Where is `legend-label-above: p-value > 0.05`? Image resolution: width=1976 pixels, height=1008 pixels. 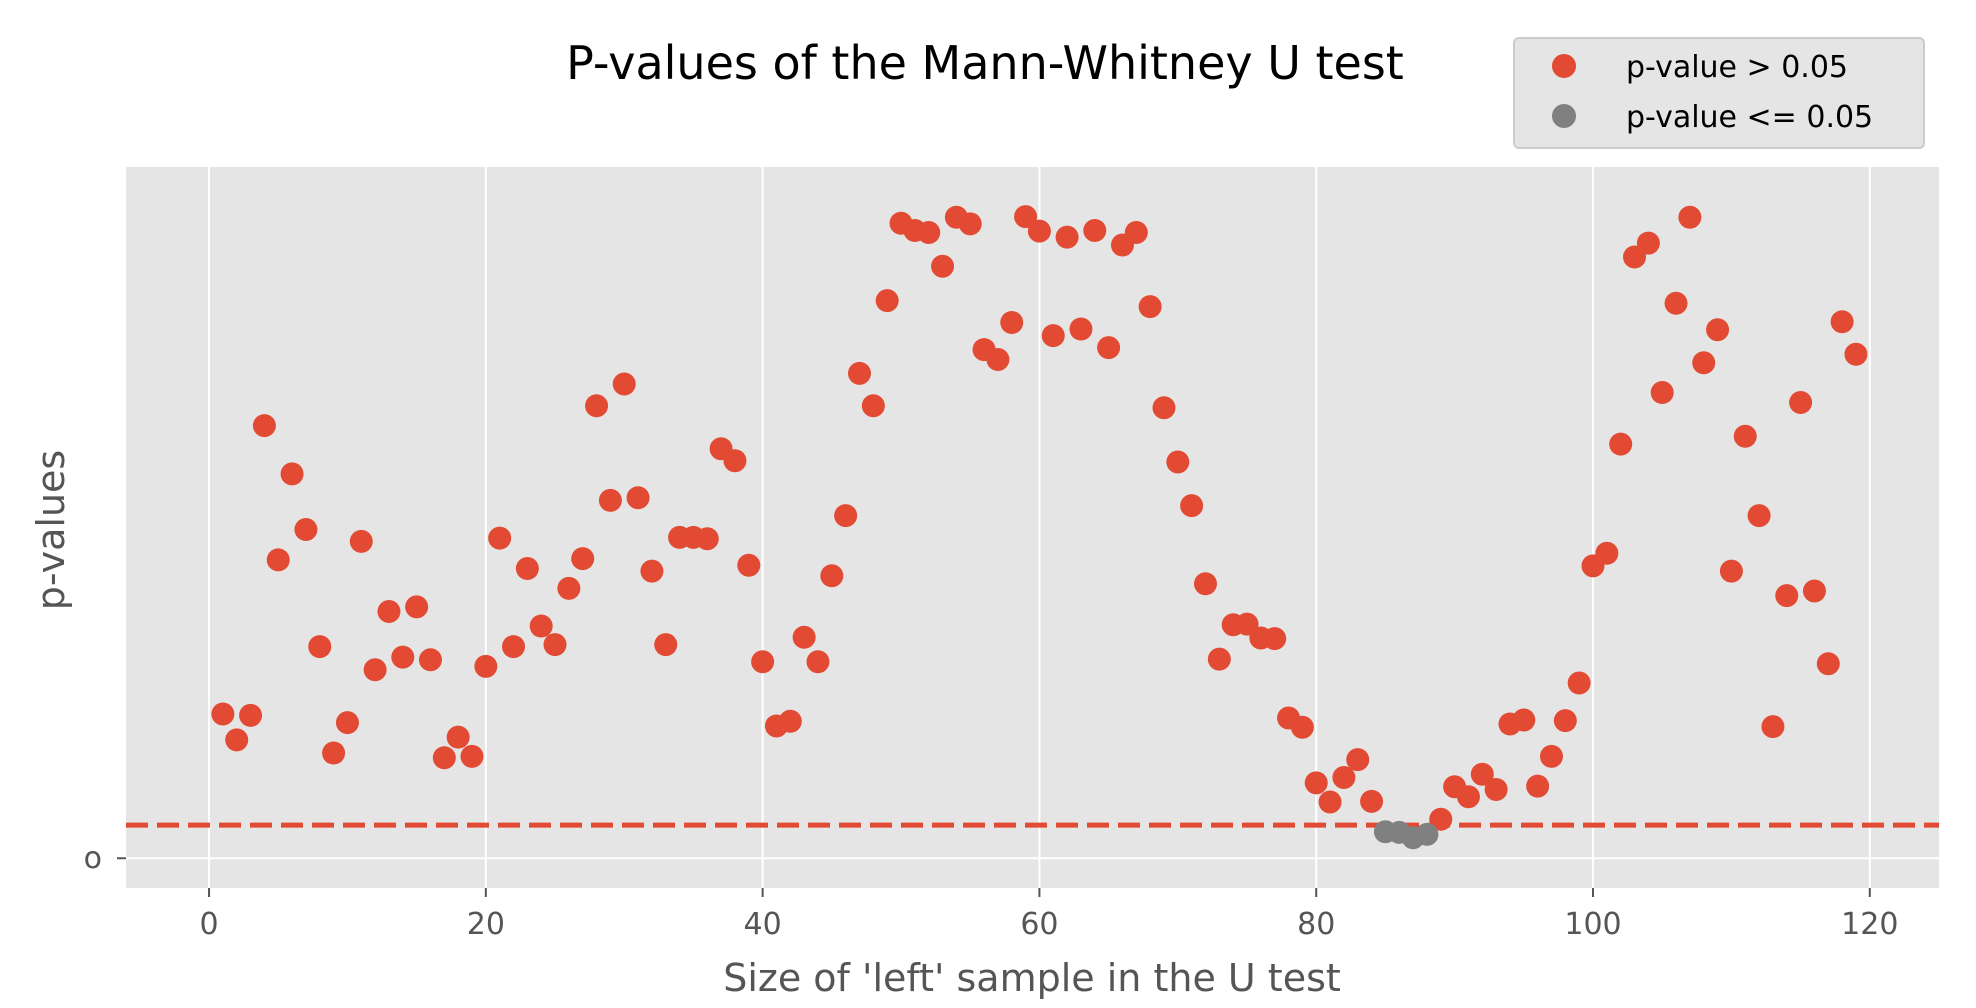
legend-label-above: p-value > 0.05 is located at coordinates (1737, 67).